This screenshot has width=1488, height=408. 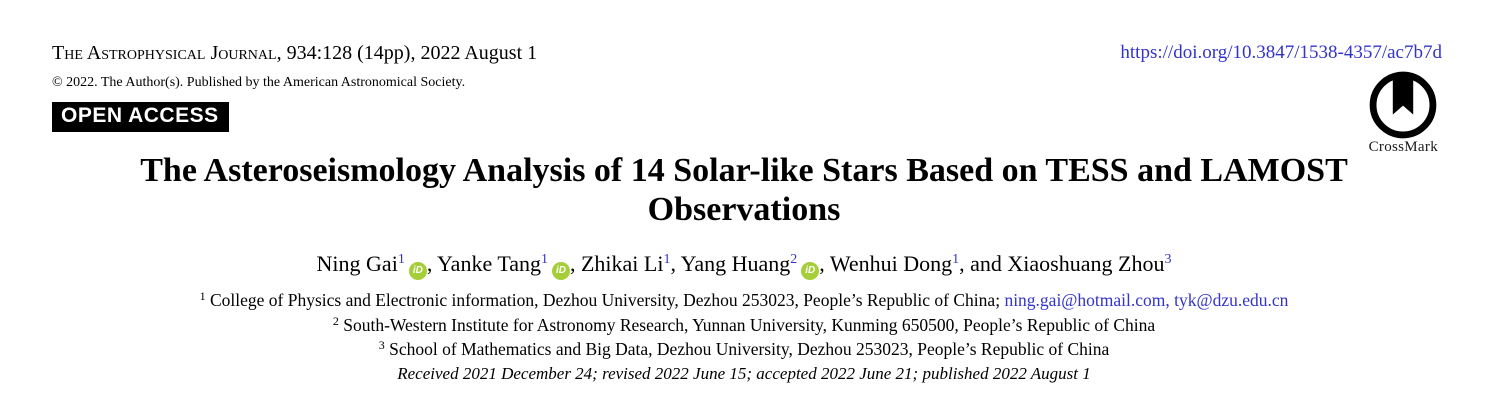 What do you see at coordinates (735, 263) in the screenshot?
I see `author-name: Yang Huang` at bounding box center [735, 263].